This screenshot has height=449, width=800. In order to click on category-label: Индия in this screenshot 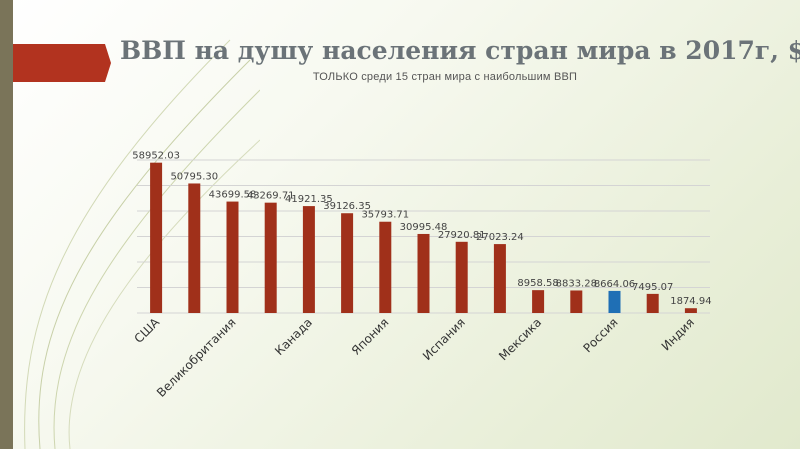, I will do `click(678, 334)`.